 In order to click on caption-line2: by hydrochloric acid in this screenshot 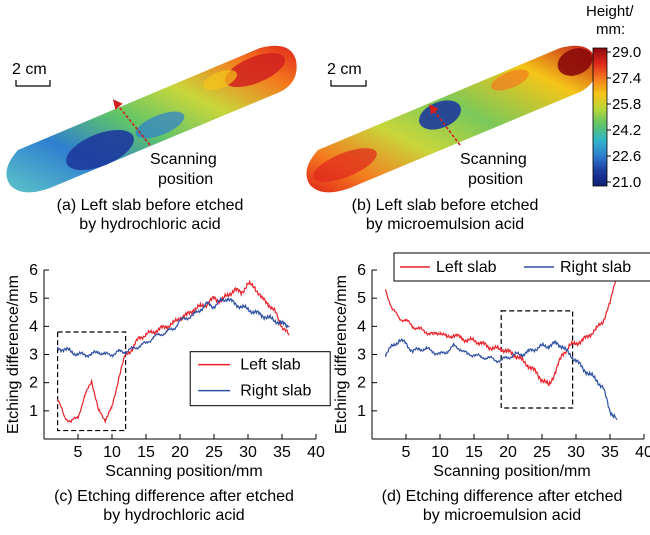, I will do `click(173, 515)`.